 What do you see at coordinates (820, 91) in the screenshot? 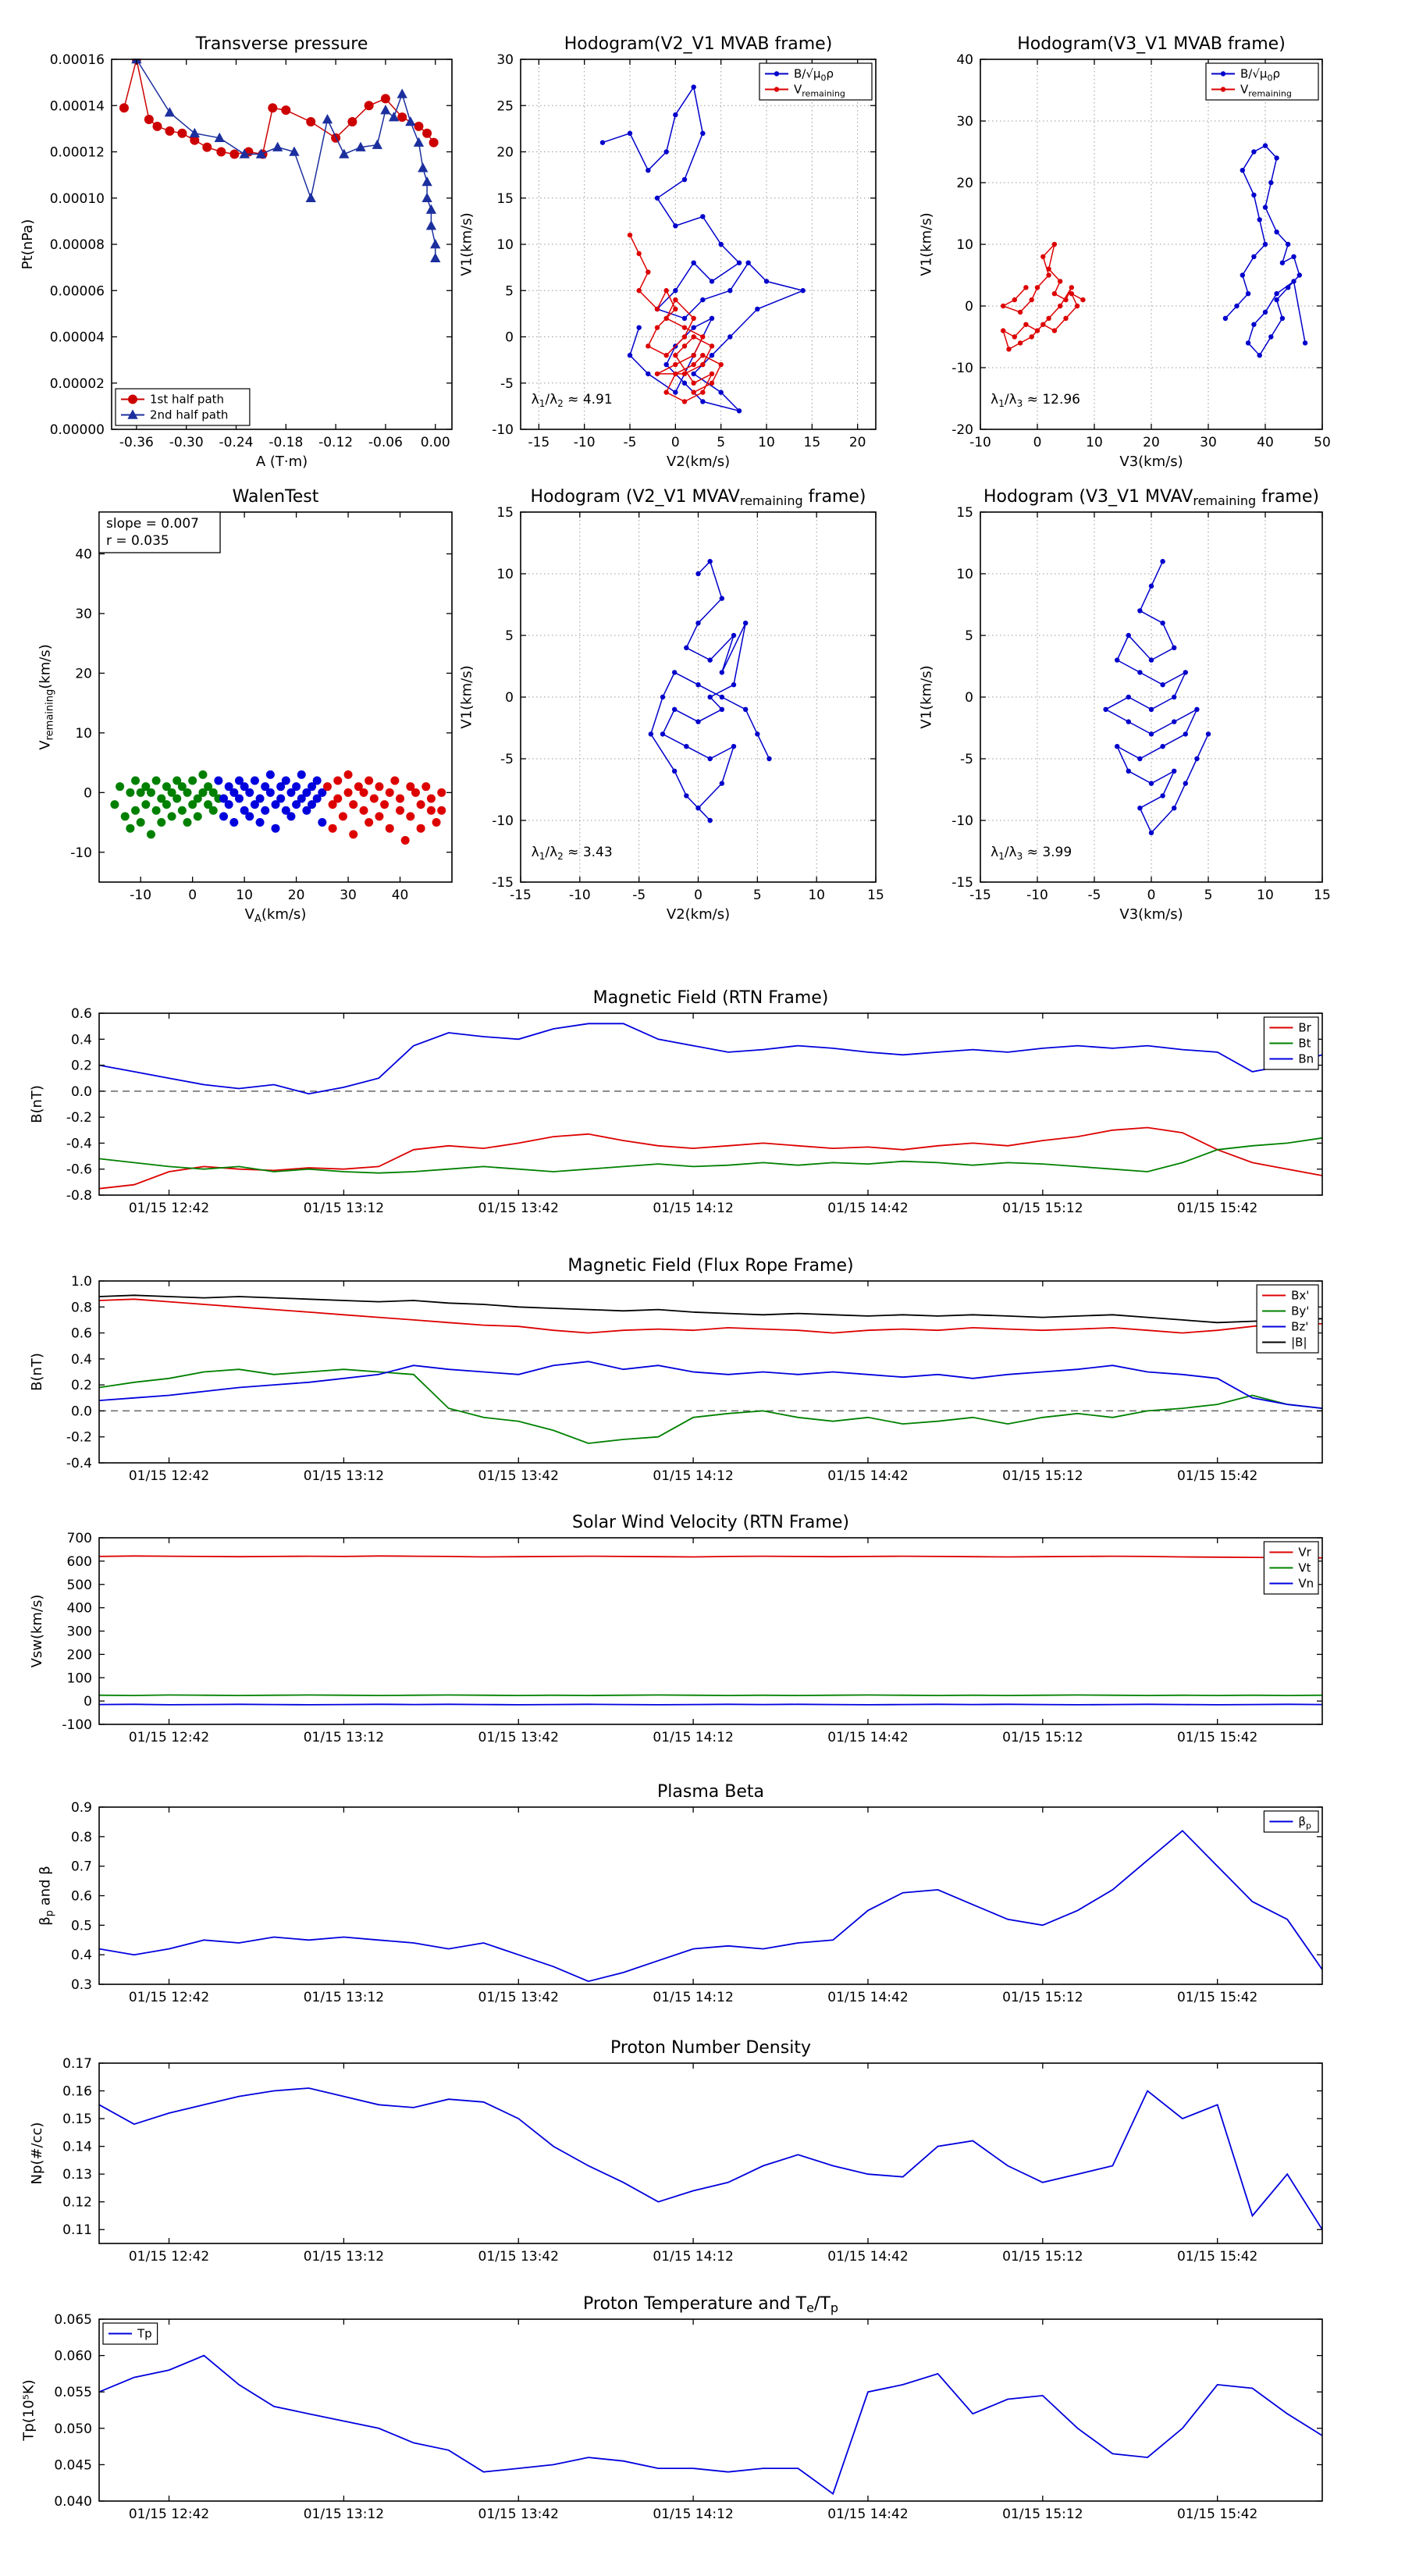
I see `svg-text: Vremaining` at bounding box center [820, 91].